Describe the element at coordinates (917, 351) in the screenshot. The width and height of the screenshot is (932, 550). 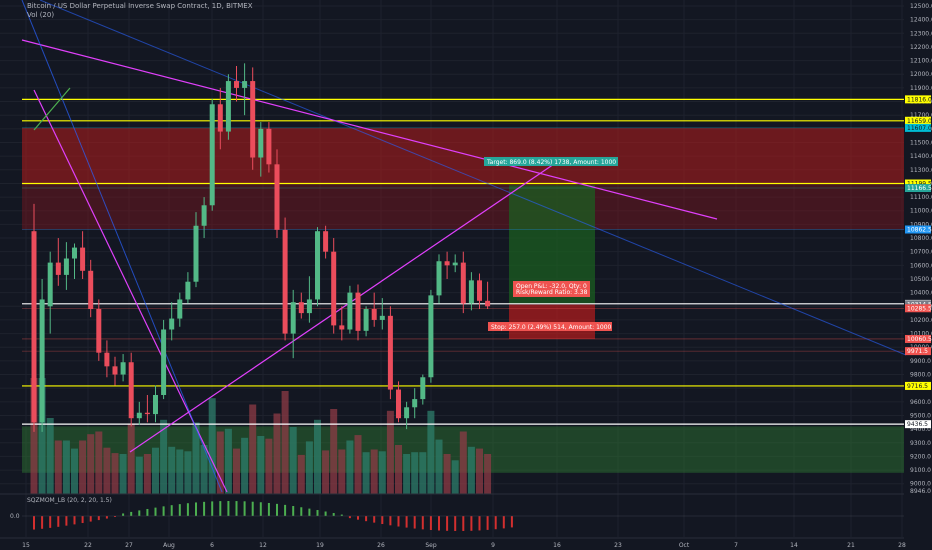
I see `level-tag: 9971.5` at that location.